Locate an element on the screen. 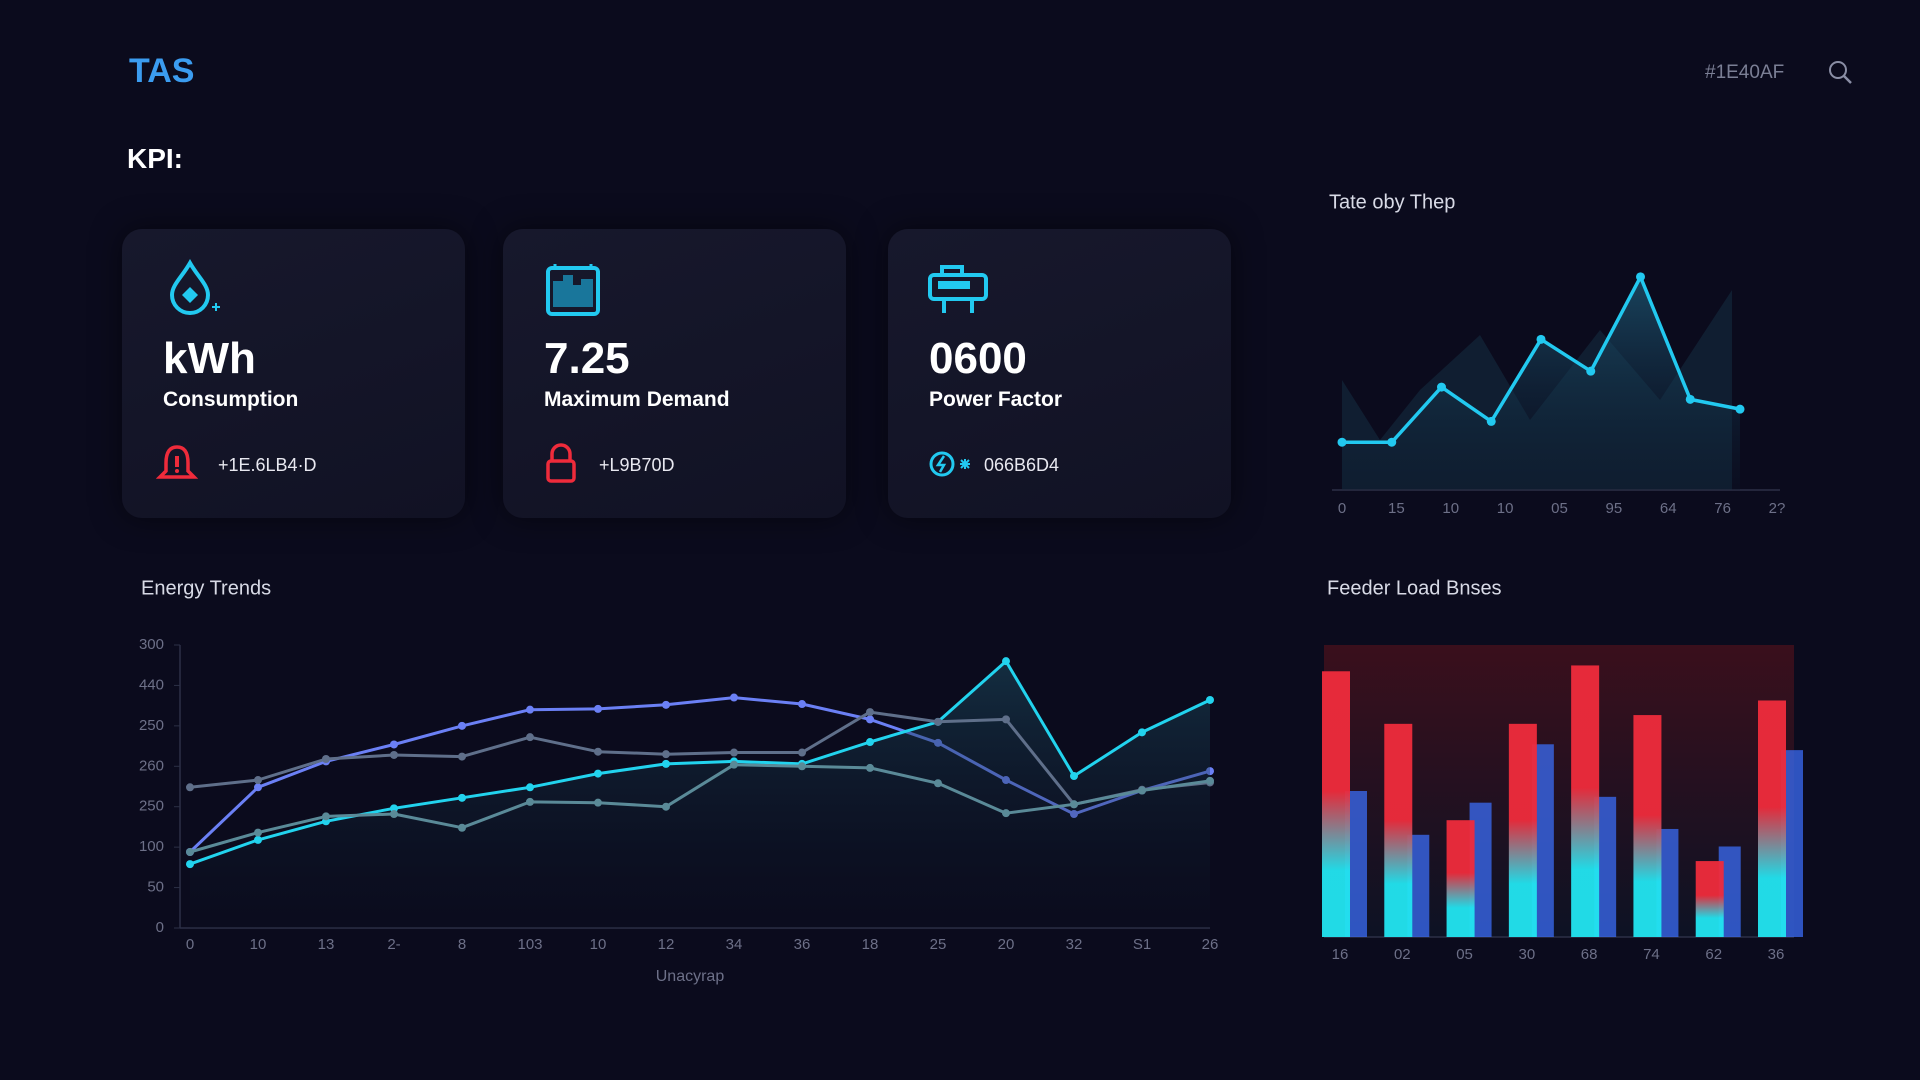  header-code: #1E40AF is located at coordinates (1745, 72).